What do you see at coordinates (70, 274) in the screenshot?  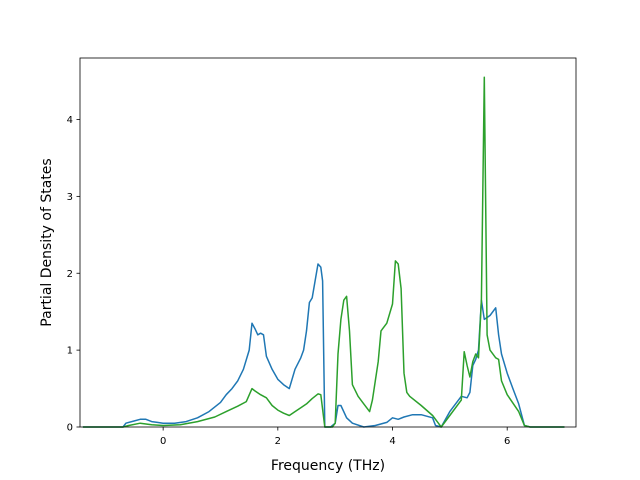 I see `y-tick-label: 2` at bounding box center [70, 274].